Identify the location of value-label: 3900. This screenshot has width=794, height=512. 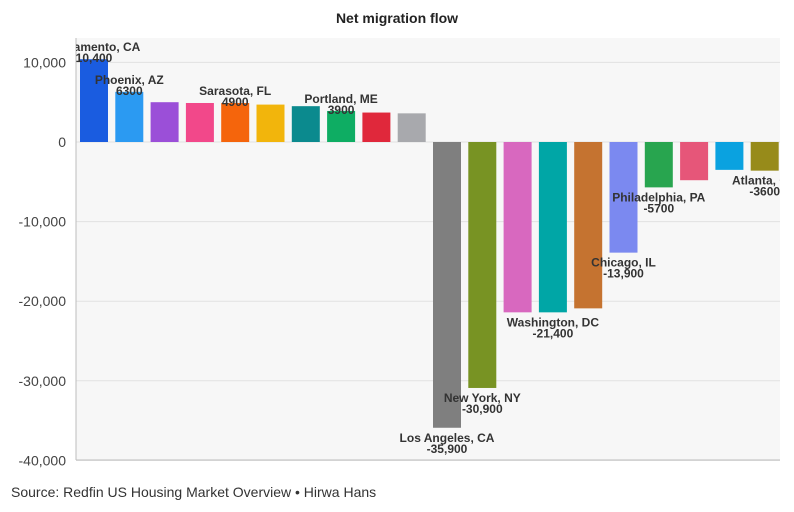
(341, 110).